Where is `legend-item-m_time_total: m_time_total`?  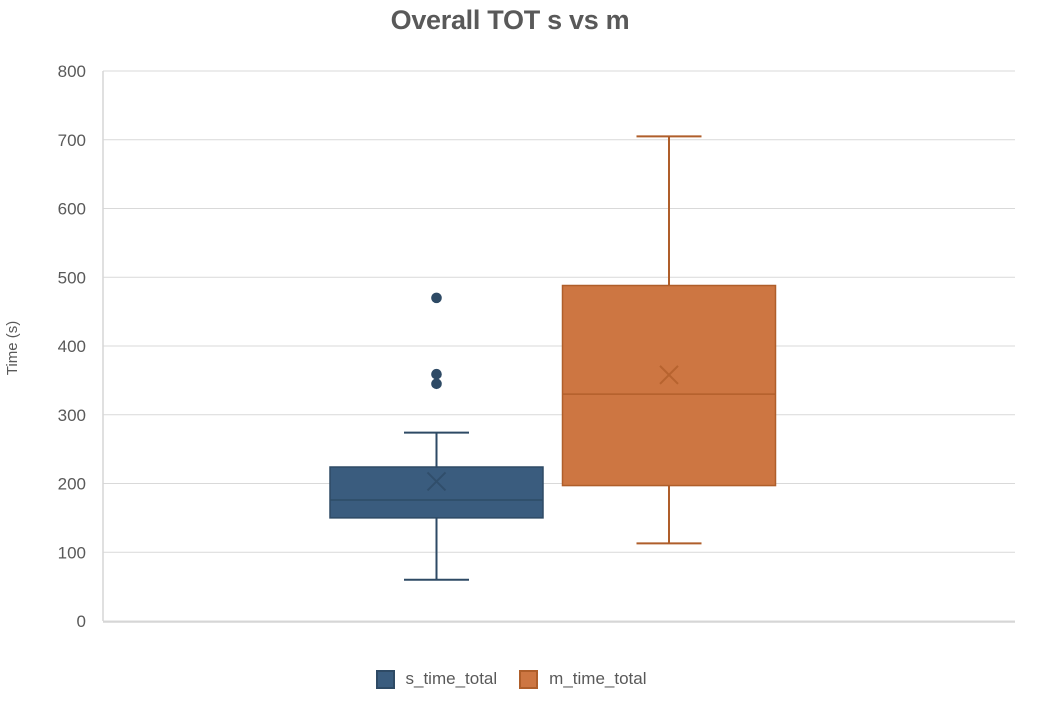
legend-item-m_time_total: m_time_total is located at coordinates (583, 679).